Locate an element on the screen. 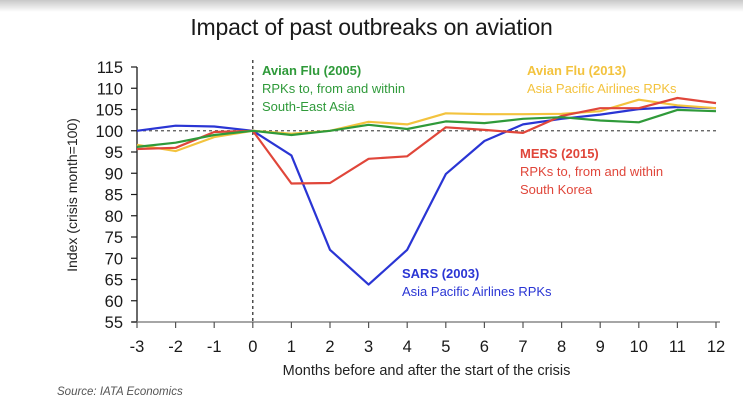  y-tick-label: 115 is located at coordinates (110, 68).